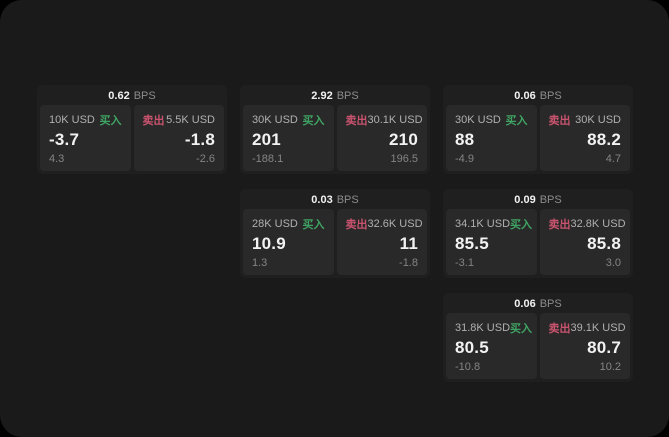  I want to click on buy-panel-top: 34.1K USD 买入, so click(493, 224).